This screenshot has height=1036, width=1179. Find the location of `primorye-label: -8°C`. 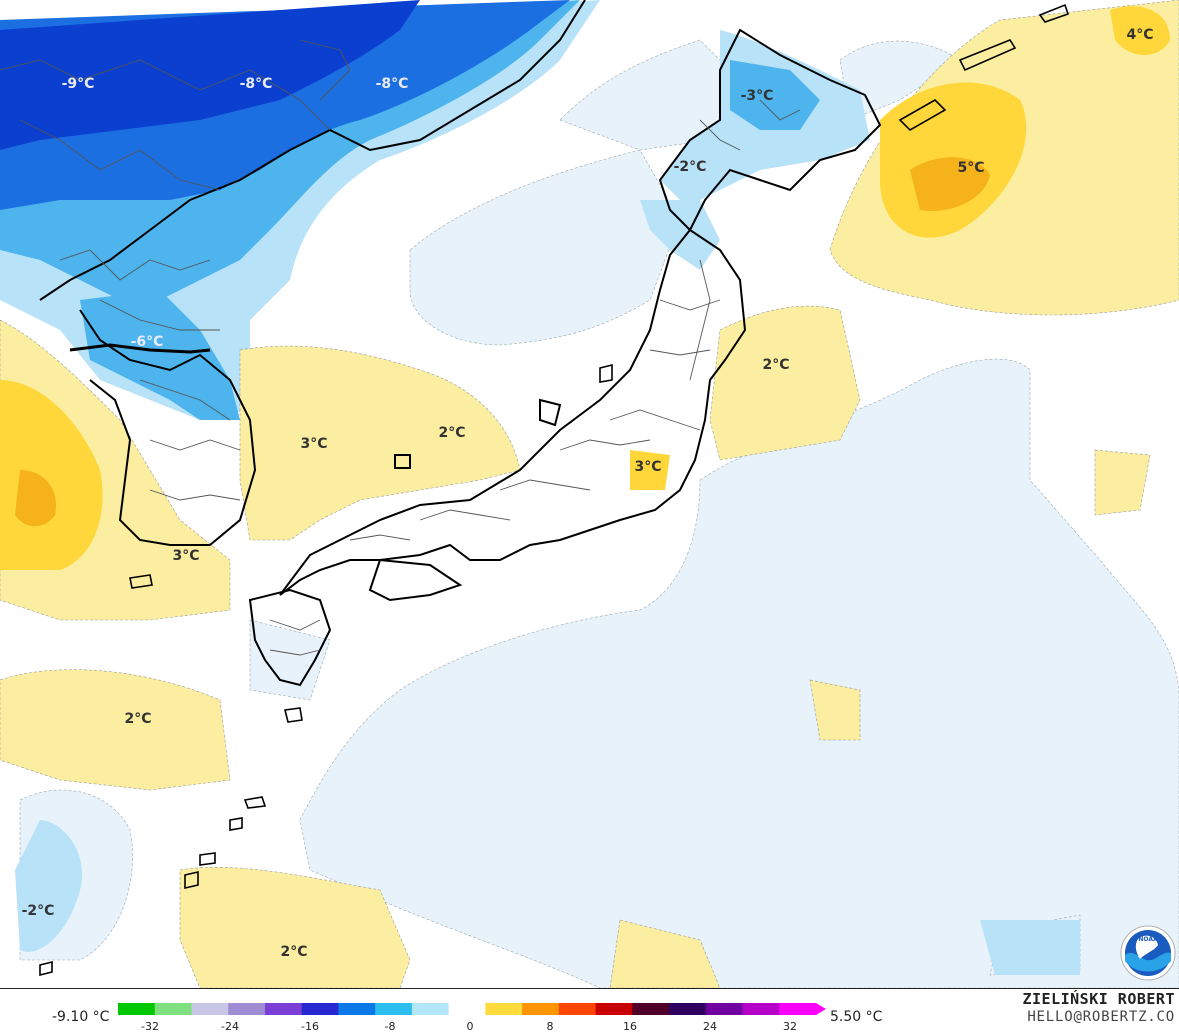

primorye-label: -8°C is located at coordinates (392, 84).